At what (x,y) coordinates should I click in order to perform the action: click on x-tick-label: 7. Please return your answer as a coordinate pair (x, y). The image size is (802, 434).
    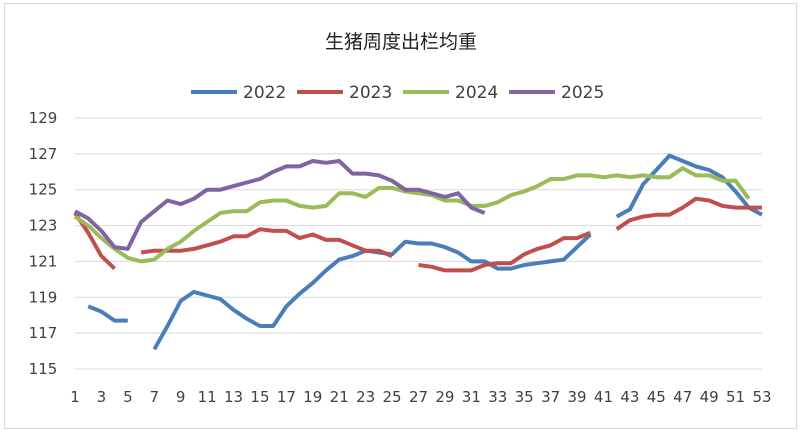
    Looking at the image, I should click on (154, 397).